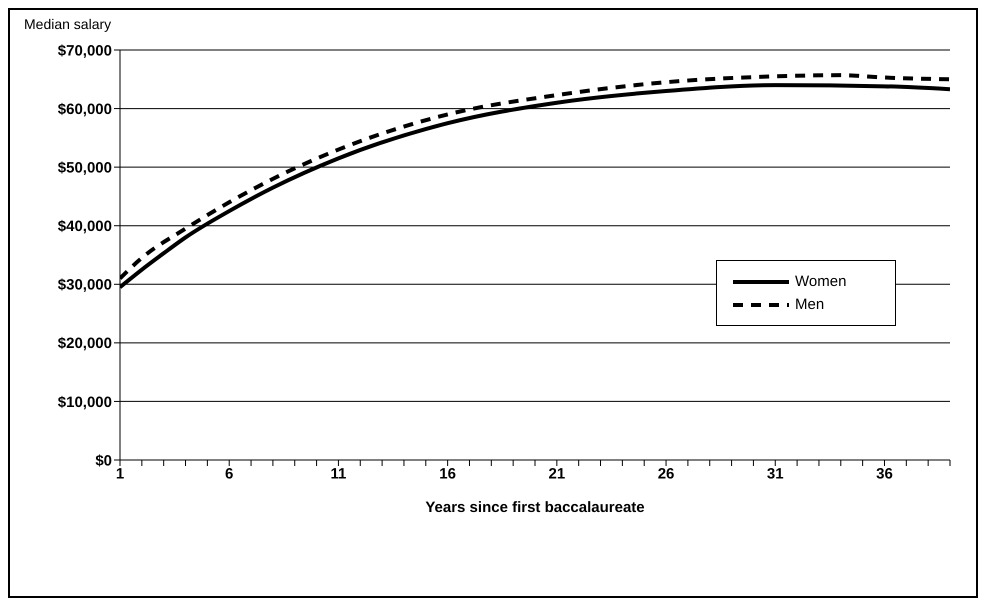 Image resolution: width=986 pixels, height=608 pixels. What do you see at coordinates (85, 285) in the screenshot?
I see `y-tick-label: $30,000` at bounding box center [85, 285].